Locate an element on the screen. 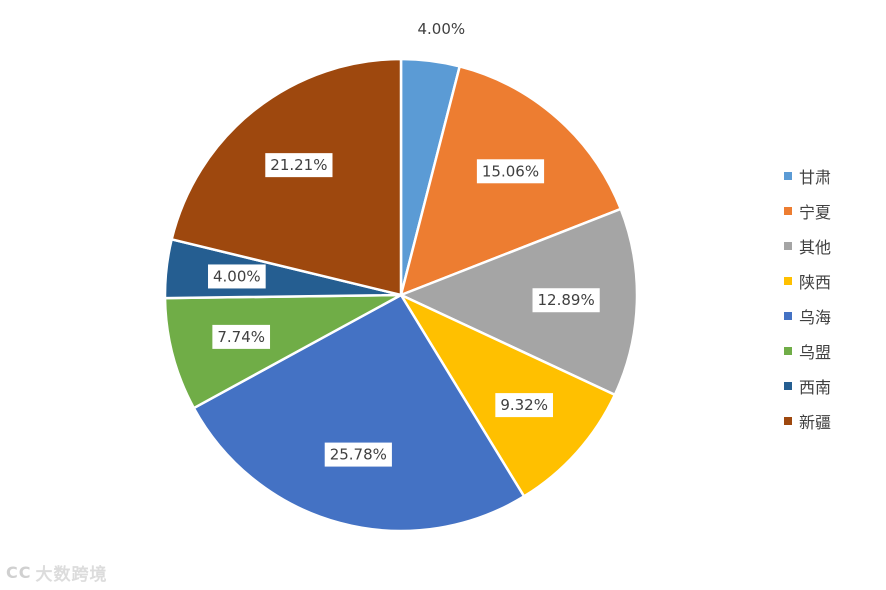  legend-item-4: 乌海 is located at coordinates (807, 315).